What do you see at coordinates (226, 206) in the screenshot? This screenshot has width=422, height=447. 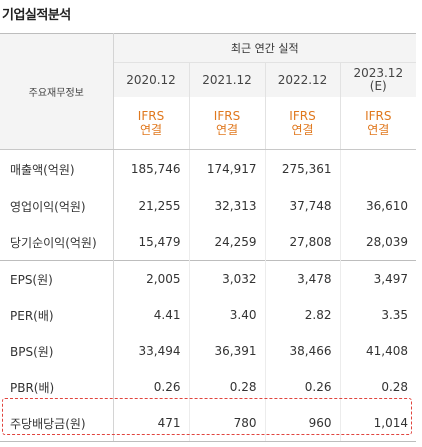 I see `cell-value: 32,313` at bounding box center [226, 206].